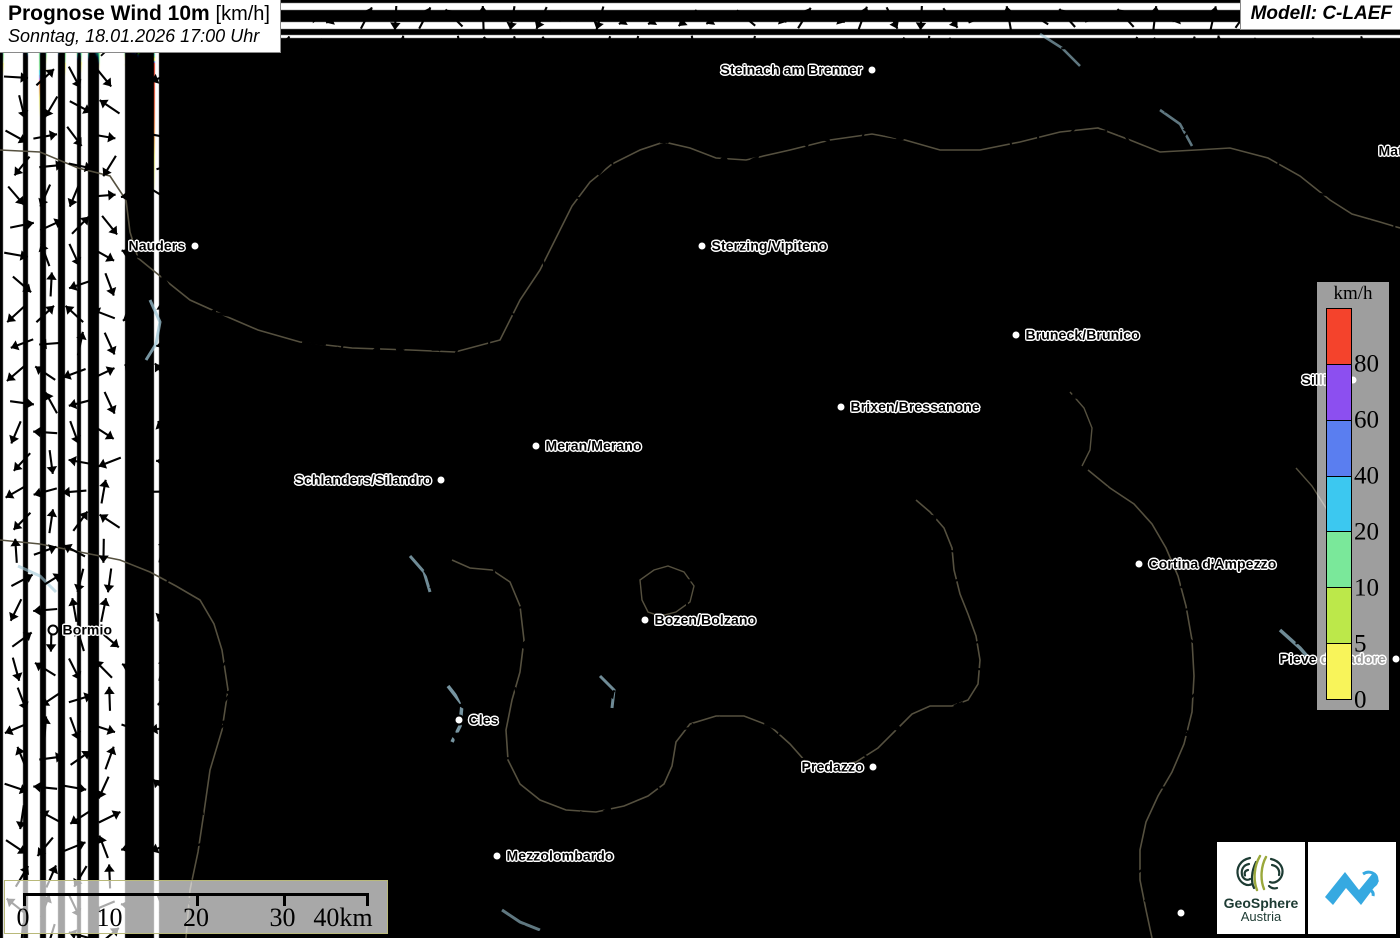 The width and height of the screenshot is (1400, 938). Describe the element at coordinates (799, 70) in the screenshot. I see `city-marker-steinach-am-brenner: Steinach am Brenner` at that location.